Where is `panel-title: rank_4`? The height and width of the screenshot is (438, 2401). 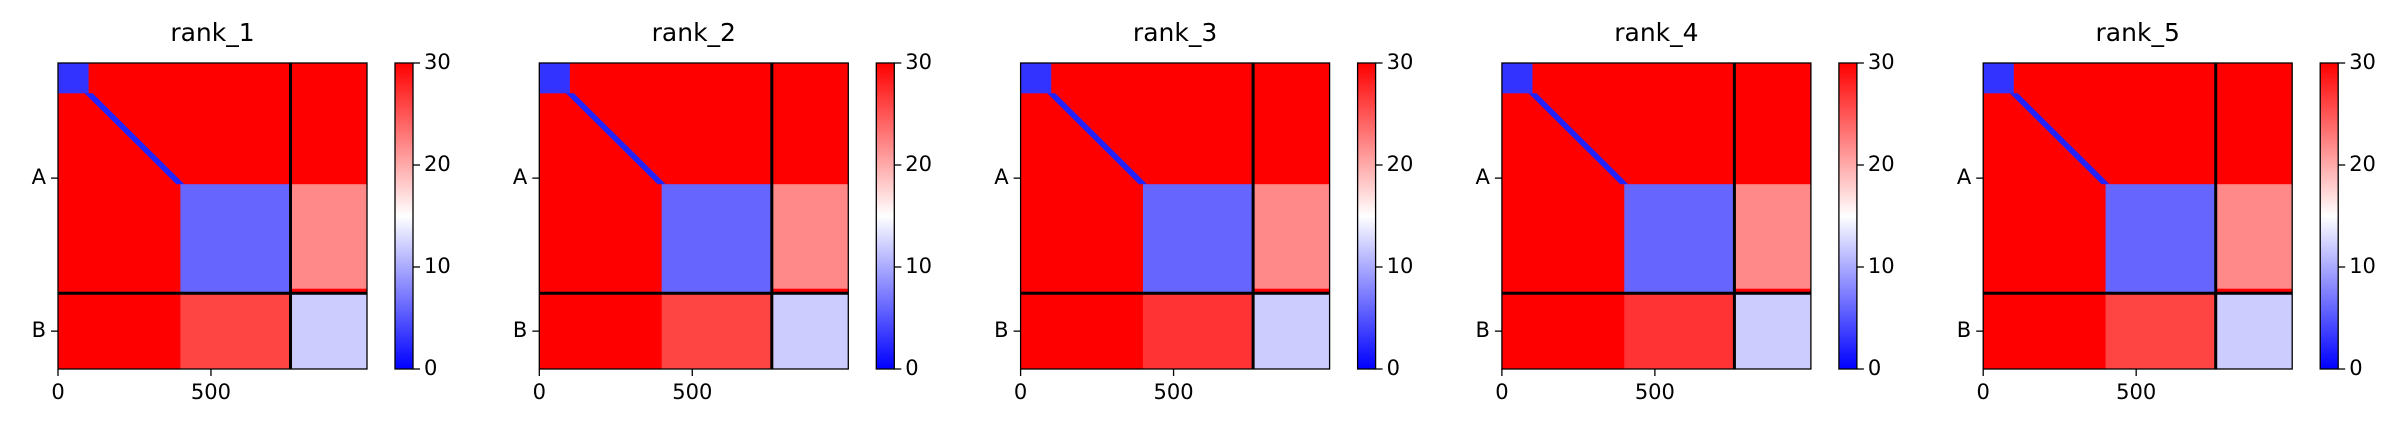 panel-title: rank_4 is located at coordinates (1656, 32).